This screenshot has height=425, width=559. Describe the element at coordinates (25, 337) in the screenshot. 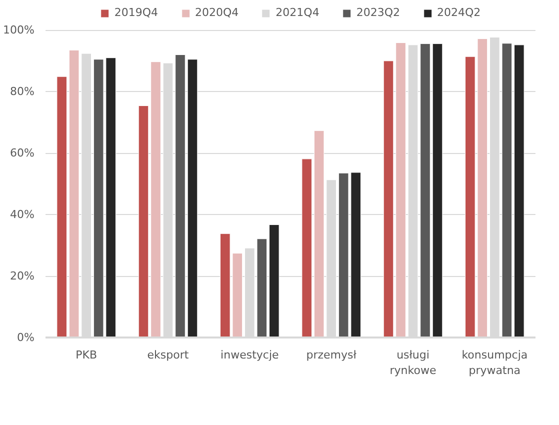

I see `y-tick-label: 0%` at that location.